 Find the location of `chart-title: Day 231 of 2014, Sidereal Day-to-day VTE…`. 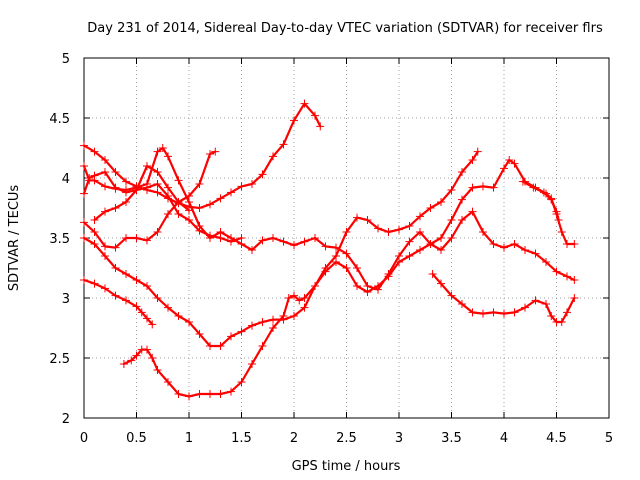

chart-title: Day 231 of 2014, Sidereal Day-to-day VTE… is located at coordinates (345, 28).